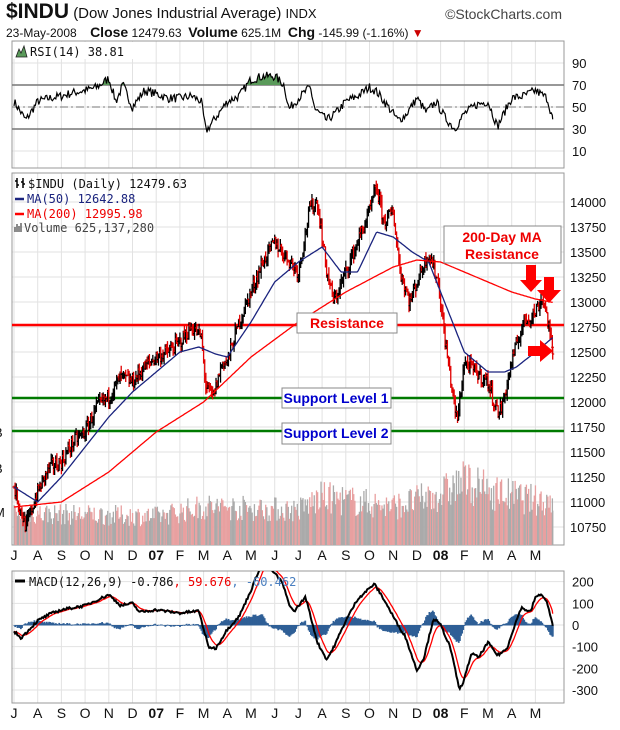 The height and width of the screenshot is (730, 620). What do you see at coordinates (393, 555) in the screenshot?
I see `x-tick-label: N` at bounding box center [393, 555].